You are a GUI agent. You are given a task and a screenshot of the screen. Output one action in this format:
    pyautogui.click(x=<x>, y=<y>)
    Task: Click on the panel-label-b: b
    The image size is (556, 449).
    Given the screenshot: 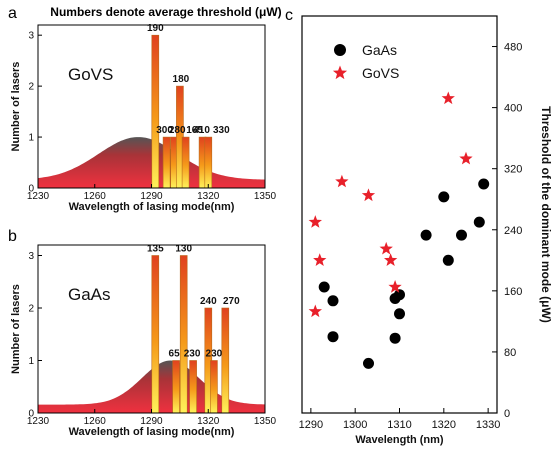 What is the action you would take?
    pyautogui.click(x=12, y=236)
    